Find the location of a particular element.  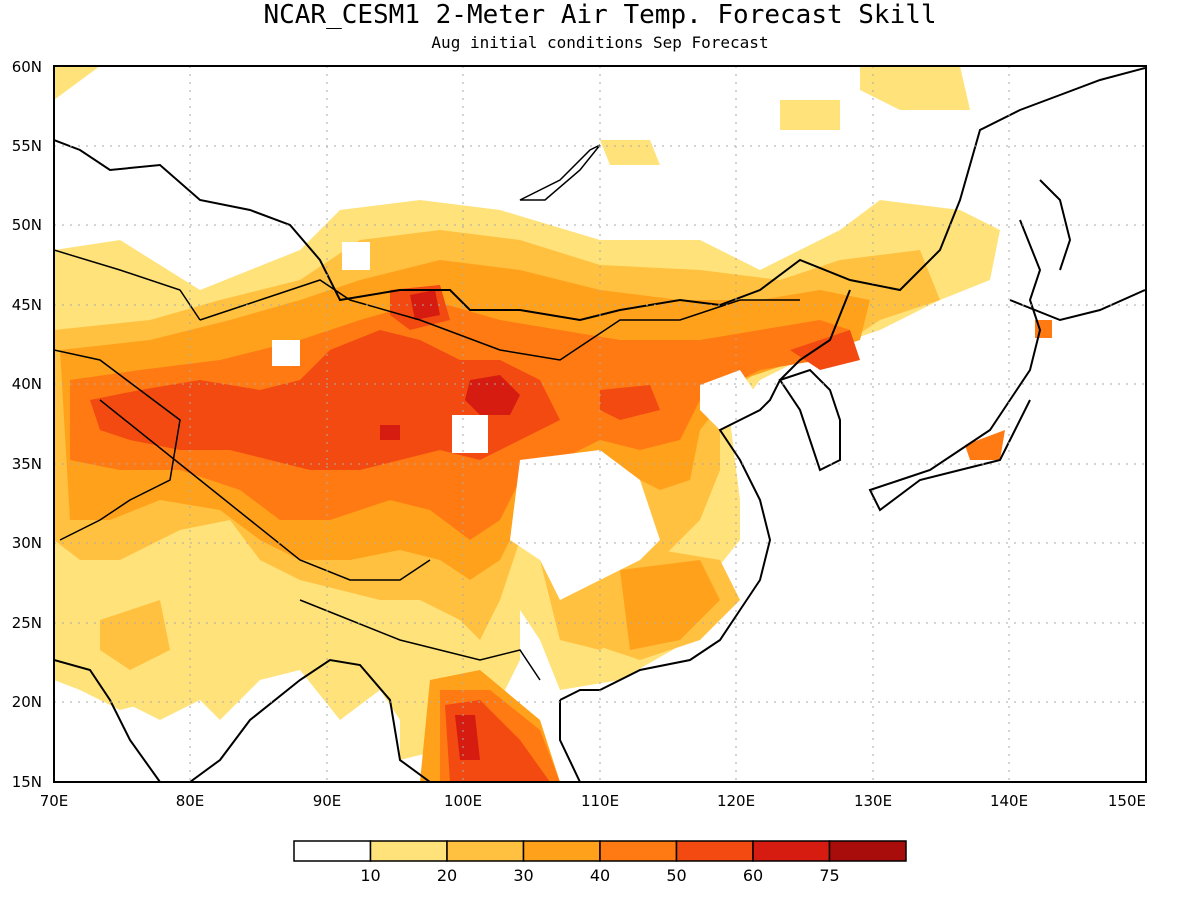

lat-tick-label: 60N is located at coordinates (27, 67).